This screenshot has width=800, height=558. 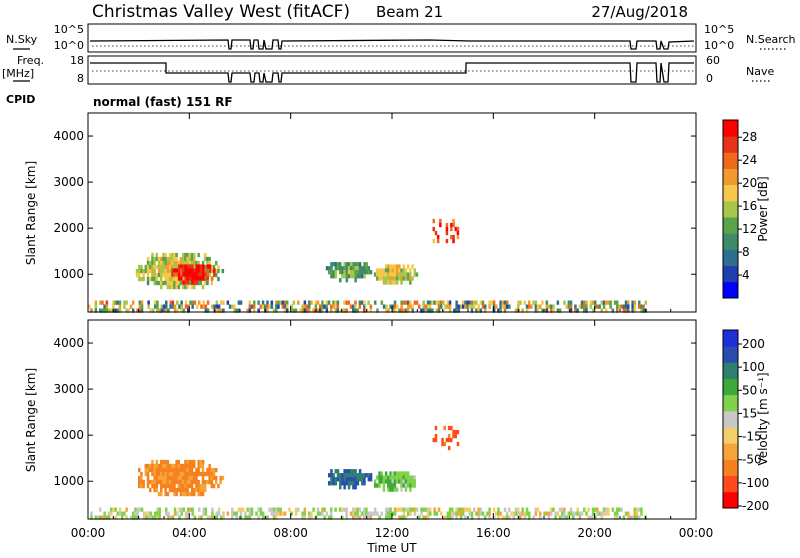 What do you see at coordinates (749, 413) in the screenshot?
I see `velocity-colorbar-tick-label: 15` at bounding box center [749, 413].